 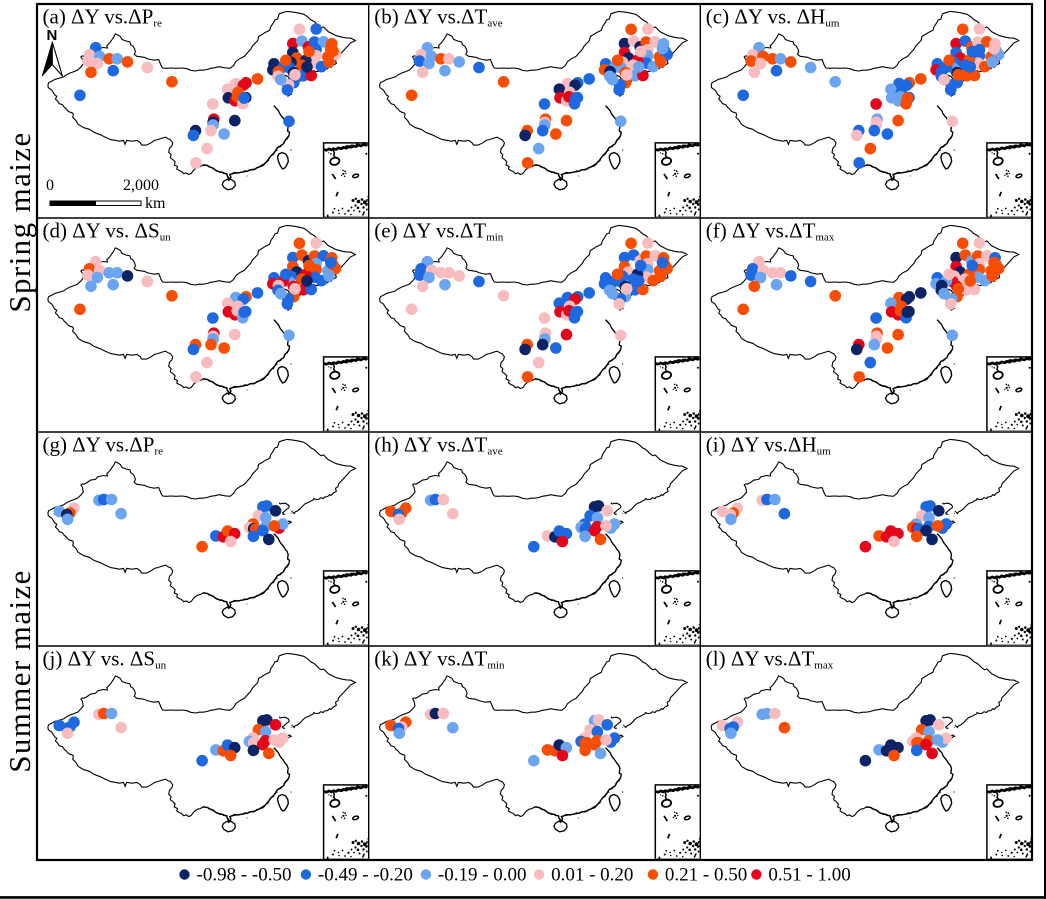 I want to click on svg-text: -0.98 - -0.50, so click(x=244, y=875).